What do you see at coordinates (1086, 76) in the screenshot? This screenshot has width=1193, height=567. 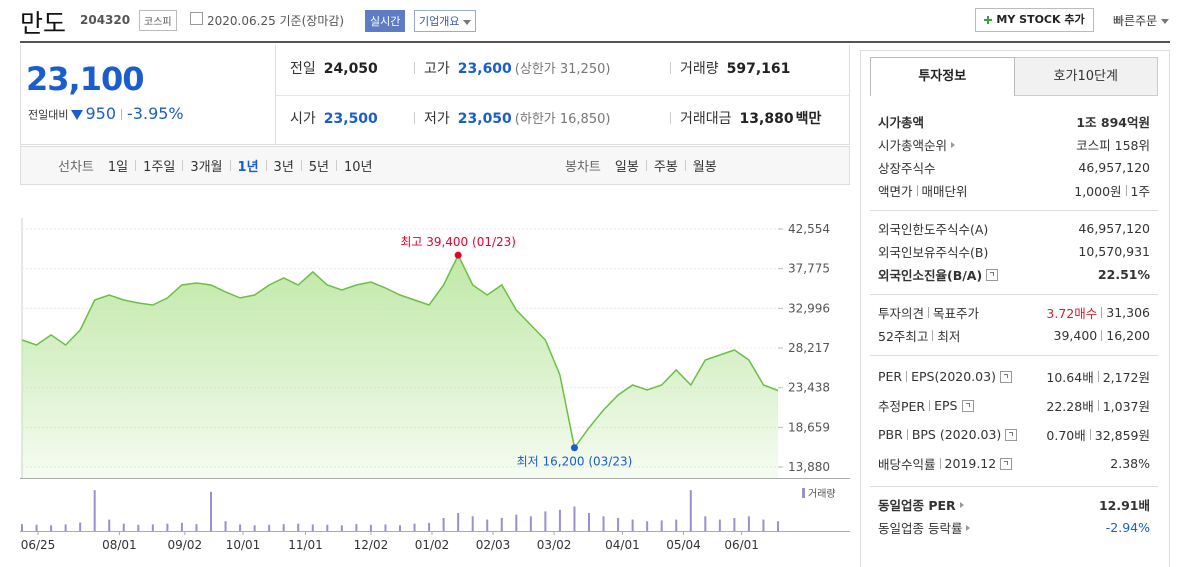 I see `side-tab: 호가10단계` at bounding box center [1086, 76].